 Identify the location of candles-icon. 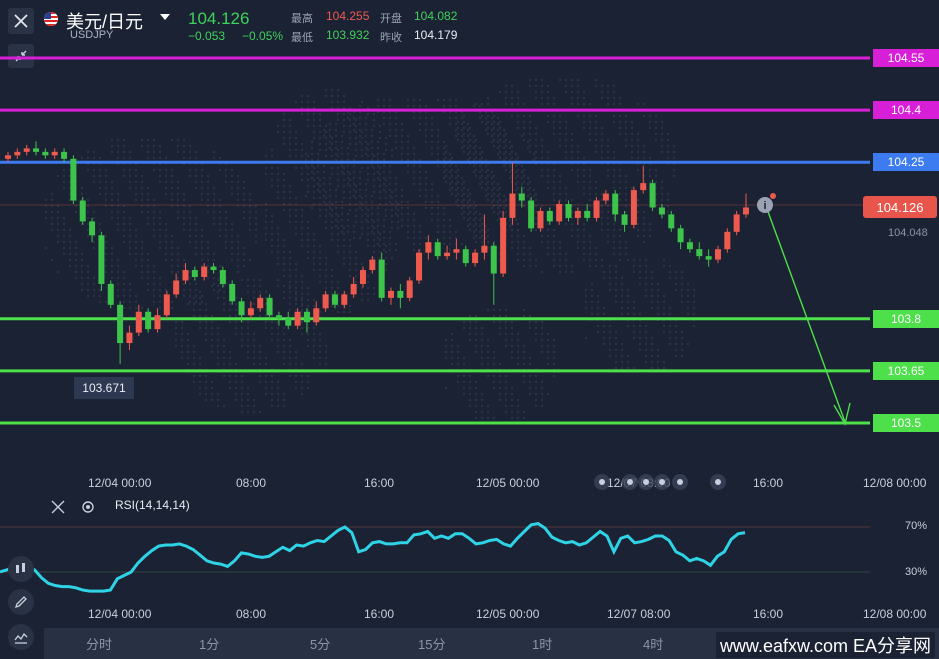
(20, 568).